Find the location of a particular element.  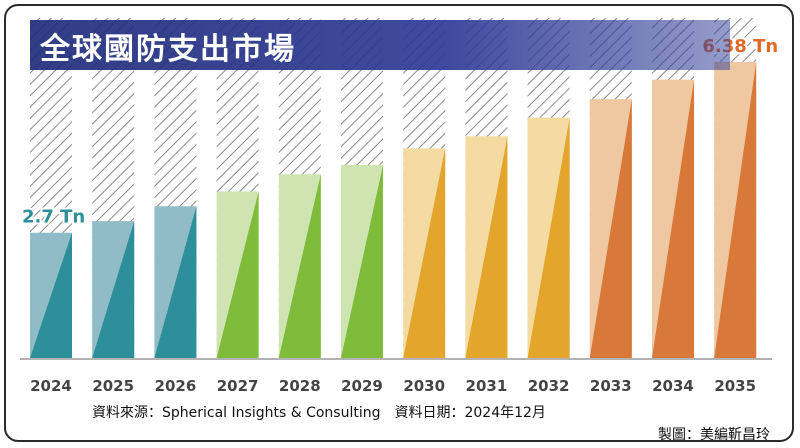

bar-shade-2026 is located at coordinates (175, 282).